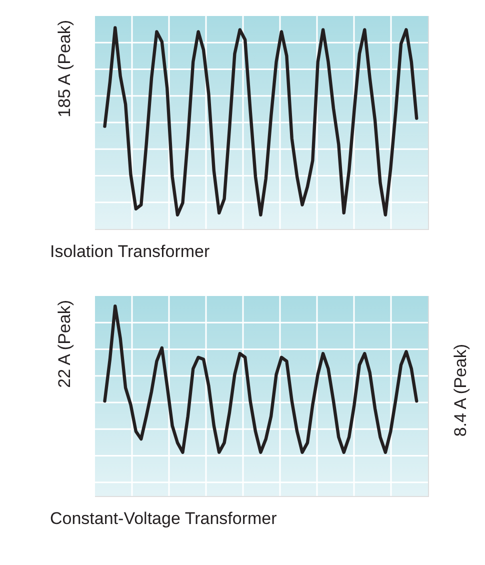  Describe the element at coordinates (130, 251) in the screenshot. I see `text: Isolation Transformer` at that location.